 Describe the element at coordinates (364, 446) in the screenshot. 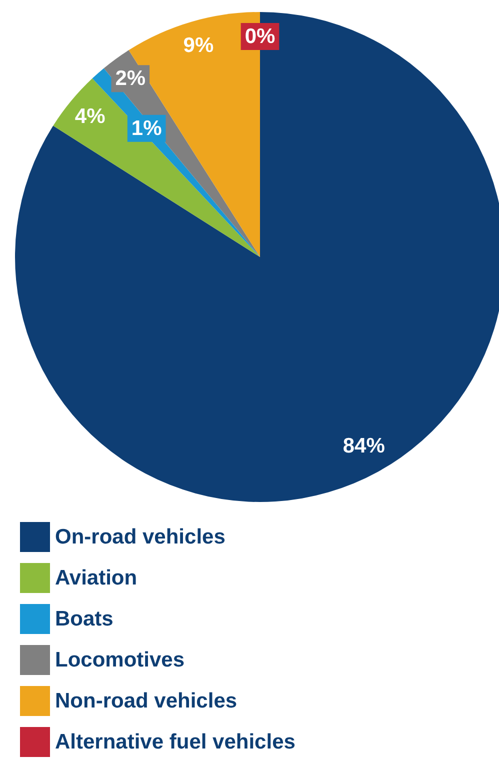

I see `data-label: 84%` at that location.